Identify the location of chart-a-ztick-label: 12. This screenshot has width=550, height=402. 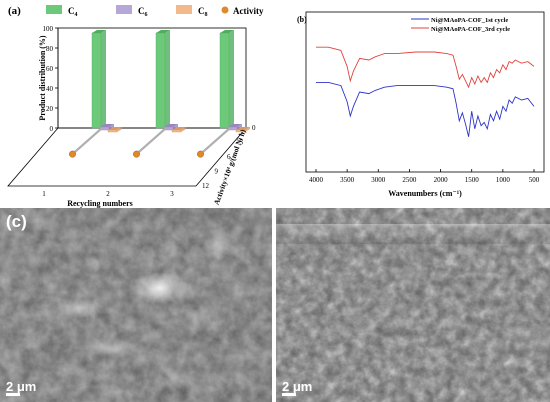
(206, 186).